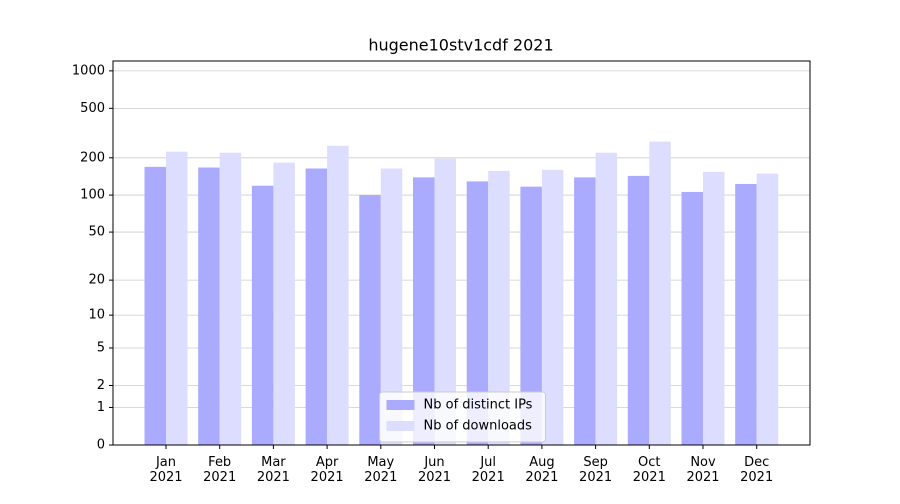  I want to click on chart-title: hugene10stv1cdf 2021, so click(460, 45).